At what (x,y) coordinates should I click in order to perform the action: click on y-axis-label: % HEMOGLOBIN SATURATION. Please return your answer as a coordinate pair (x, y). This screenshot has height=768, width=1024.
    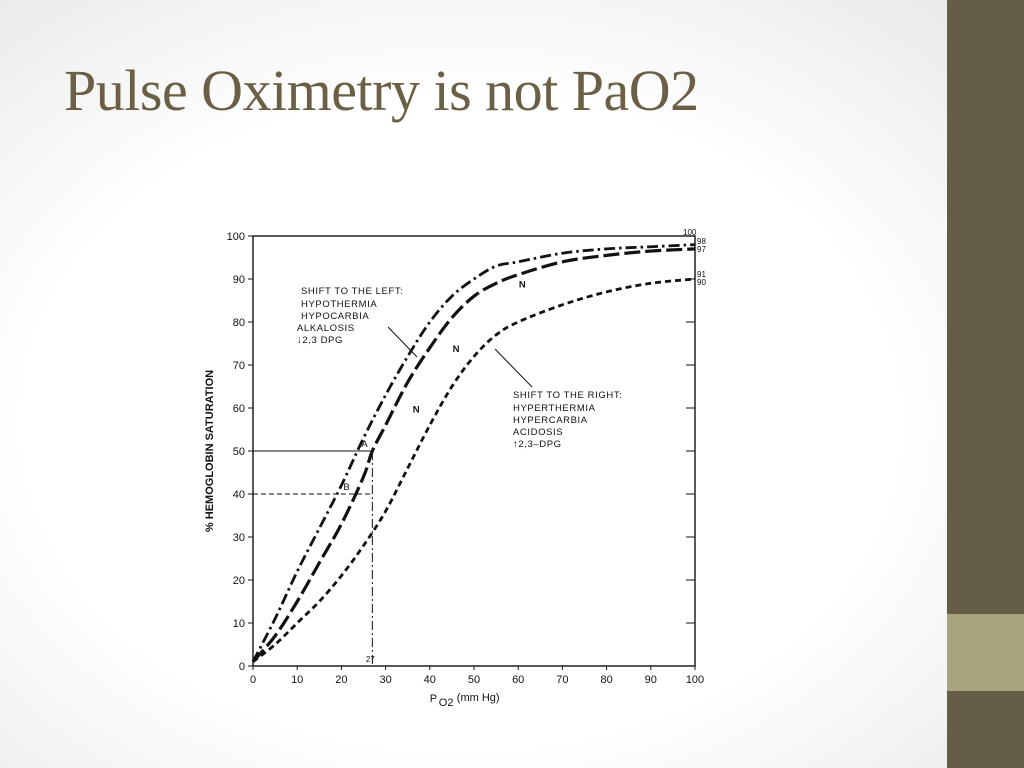
    Looking at the image, I should click on (210, 451).